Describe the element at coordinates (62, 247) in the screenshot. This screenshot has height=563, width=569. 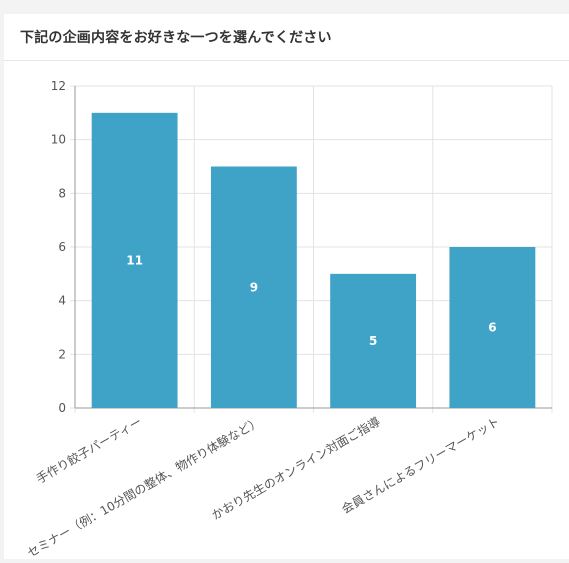
I see `y-tick-label: 6` at that location.